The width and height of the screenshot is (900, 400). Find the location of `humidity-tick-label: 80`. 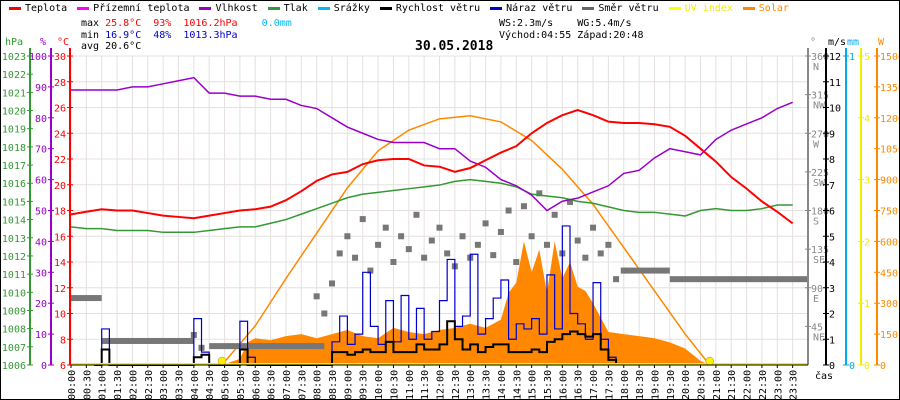

humidity-tick-label: 80 is located at coordinates (41, 119).